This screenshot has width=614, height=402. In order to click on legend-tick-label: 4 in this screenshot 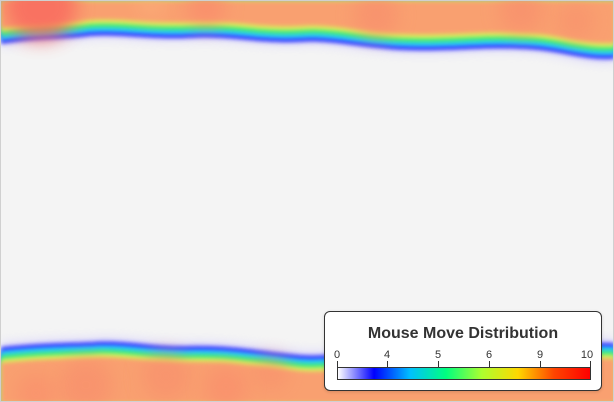, I will do `click(387, 355)`.